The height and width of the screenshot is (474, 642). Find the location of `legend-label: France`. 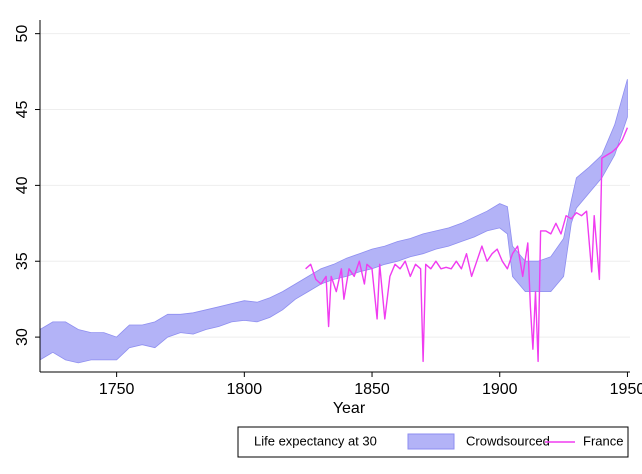

legend-label: France is located at coordinates (603, 440).